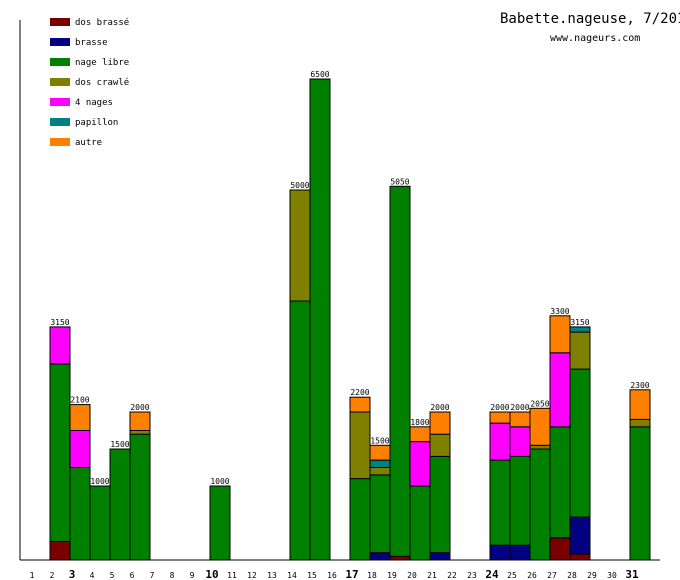 The height and width of the screenshot is (580, 680). What do you see at coordinates (299, 185) in the screenshot?
I see `total-label-day14: 5000` at bounding box center [299, 185].